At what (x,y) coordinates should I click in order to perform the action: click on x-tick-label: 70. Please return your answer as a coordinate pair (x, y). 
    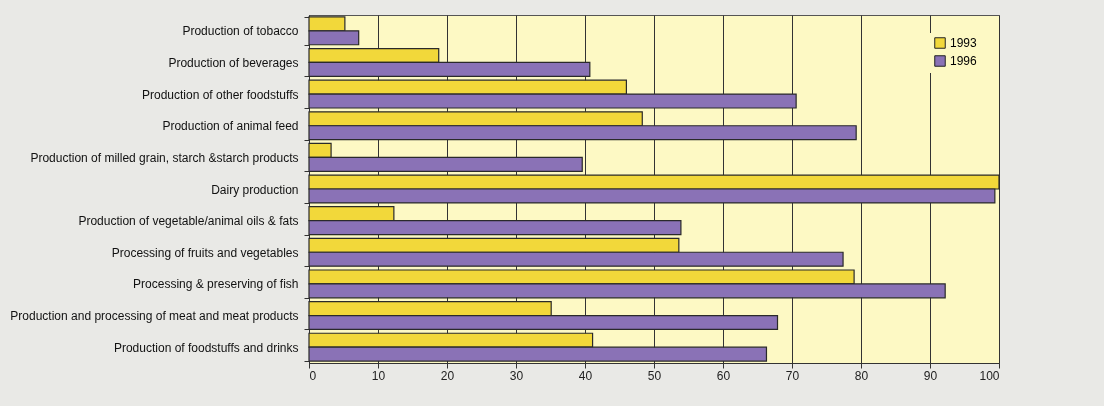
    Looking at the image, I should click on (792, 375).